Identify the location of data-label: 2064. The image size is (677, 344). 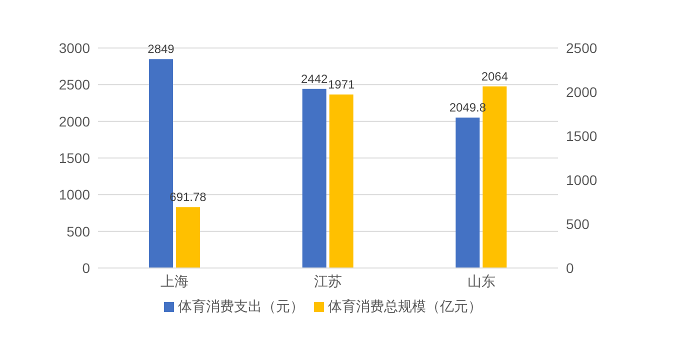
(494, 76).